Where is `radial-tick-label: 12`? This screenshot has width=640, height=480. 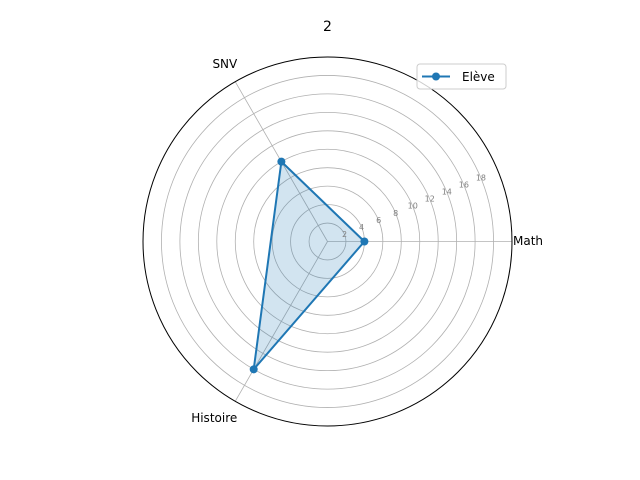
radial-tick-label: 12 is located at coordinates (430, 199).